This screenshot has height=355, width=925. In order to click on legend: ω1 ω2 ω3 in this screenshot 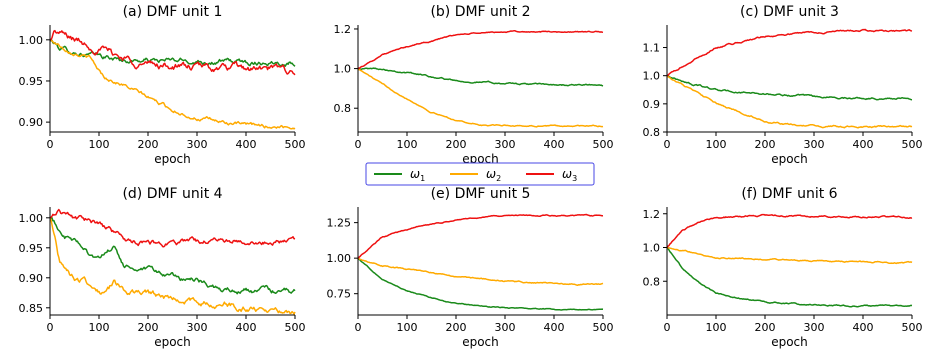, I will do `click(480, 174)`.